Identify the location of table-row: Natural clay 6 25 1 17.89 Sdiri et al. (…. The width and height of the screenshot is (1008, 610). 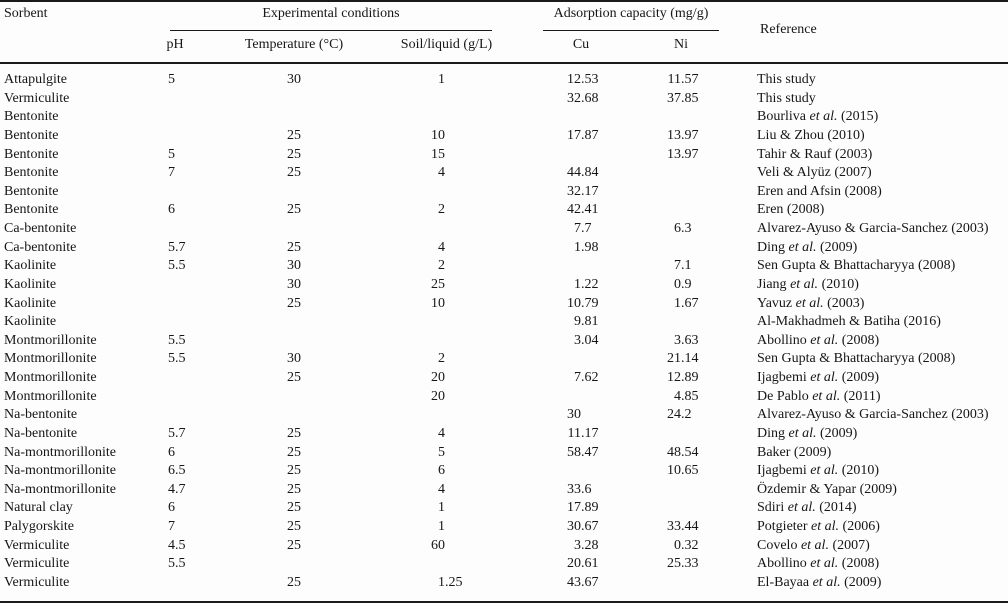
(504, 508).